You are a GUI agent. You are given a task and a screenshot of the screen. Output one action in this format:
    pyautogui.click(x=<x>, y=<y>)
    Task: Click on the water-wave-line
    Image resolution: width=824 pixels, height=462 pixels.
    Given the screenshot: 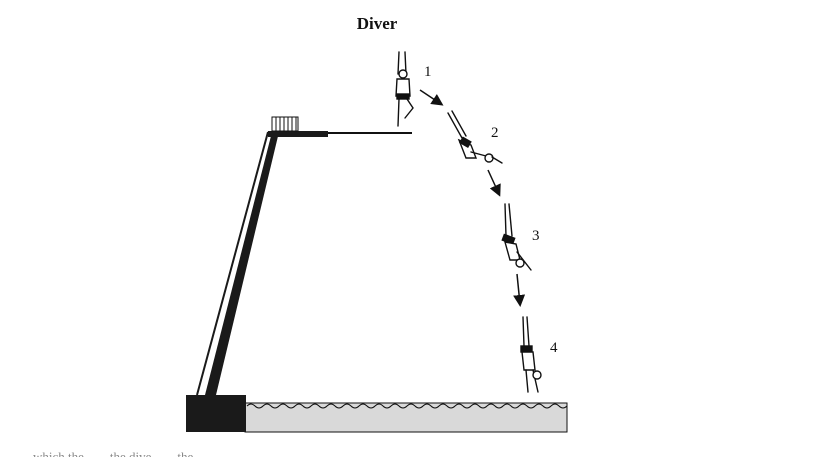 What is the action you would take?
    pyautogui.click(x=407, y=406)
    